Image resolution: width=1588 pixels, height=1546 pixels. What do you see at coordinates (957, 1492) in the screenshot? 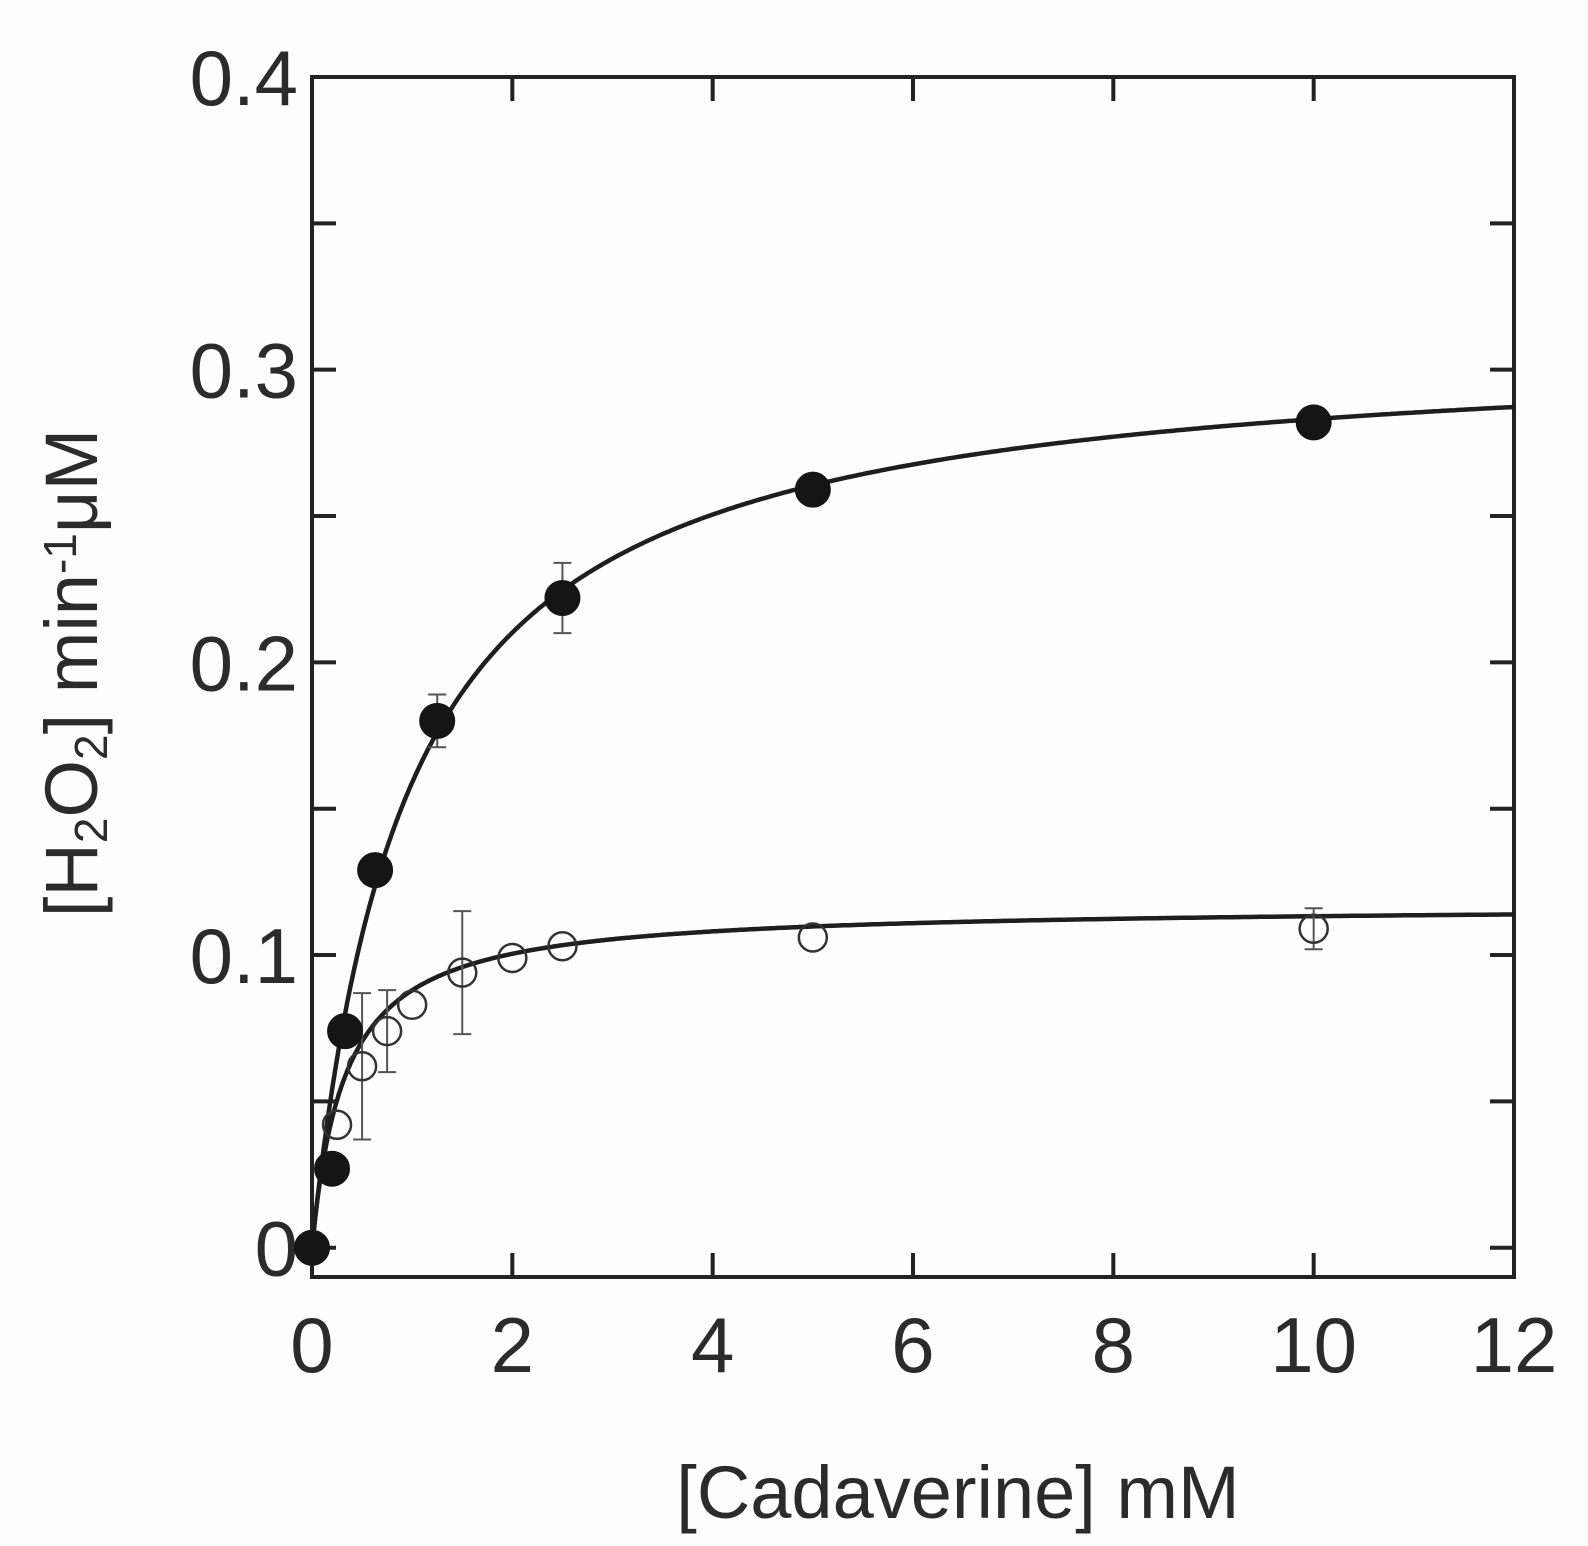
I see `x-axis-title: [Cadaverine] mM` at bounding box center [957, 1492].